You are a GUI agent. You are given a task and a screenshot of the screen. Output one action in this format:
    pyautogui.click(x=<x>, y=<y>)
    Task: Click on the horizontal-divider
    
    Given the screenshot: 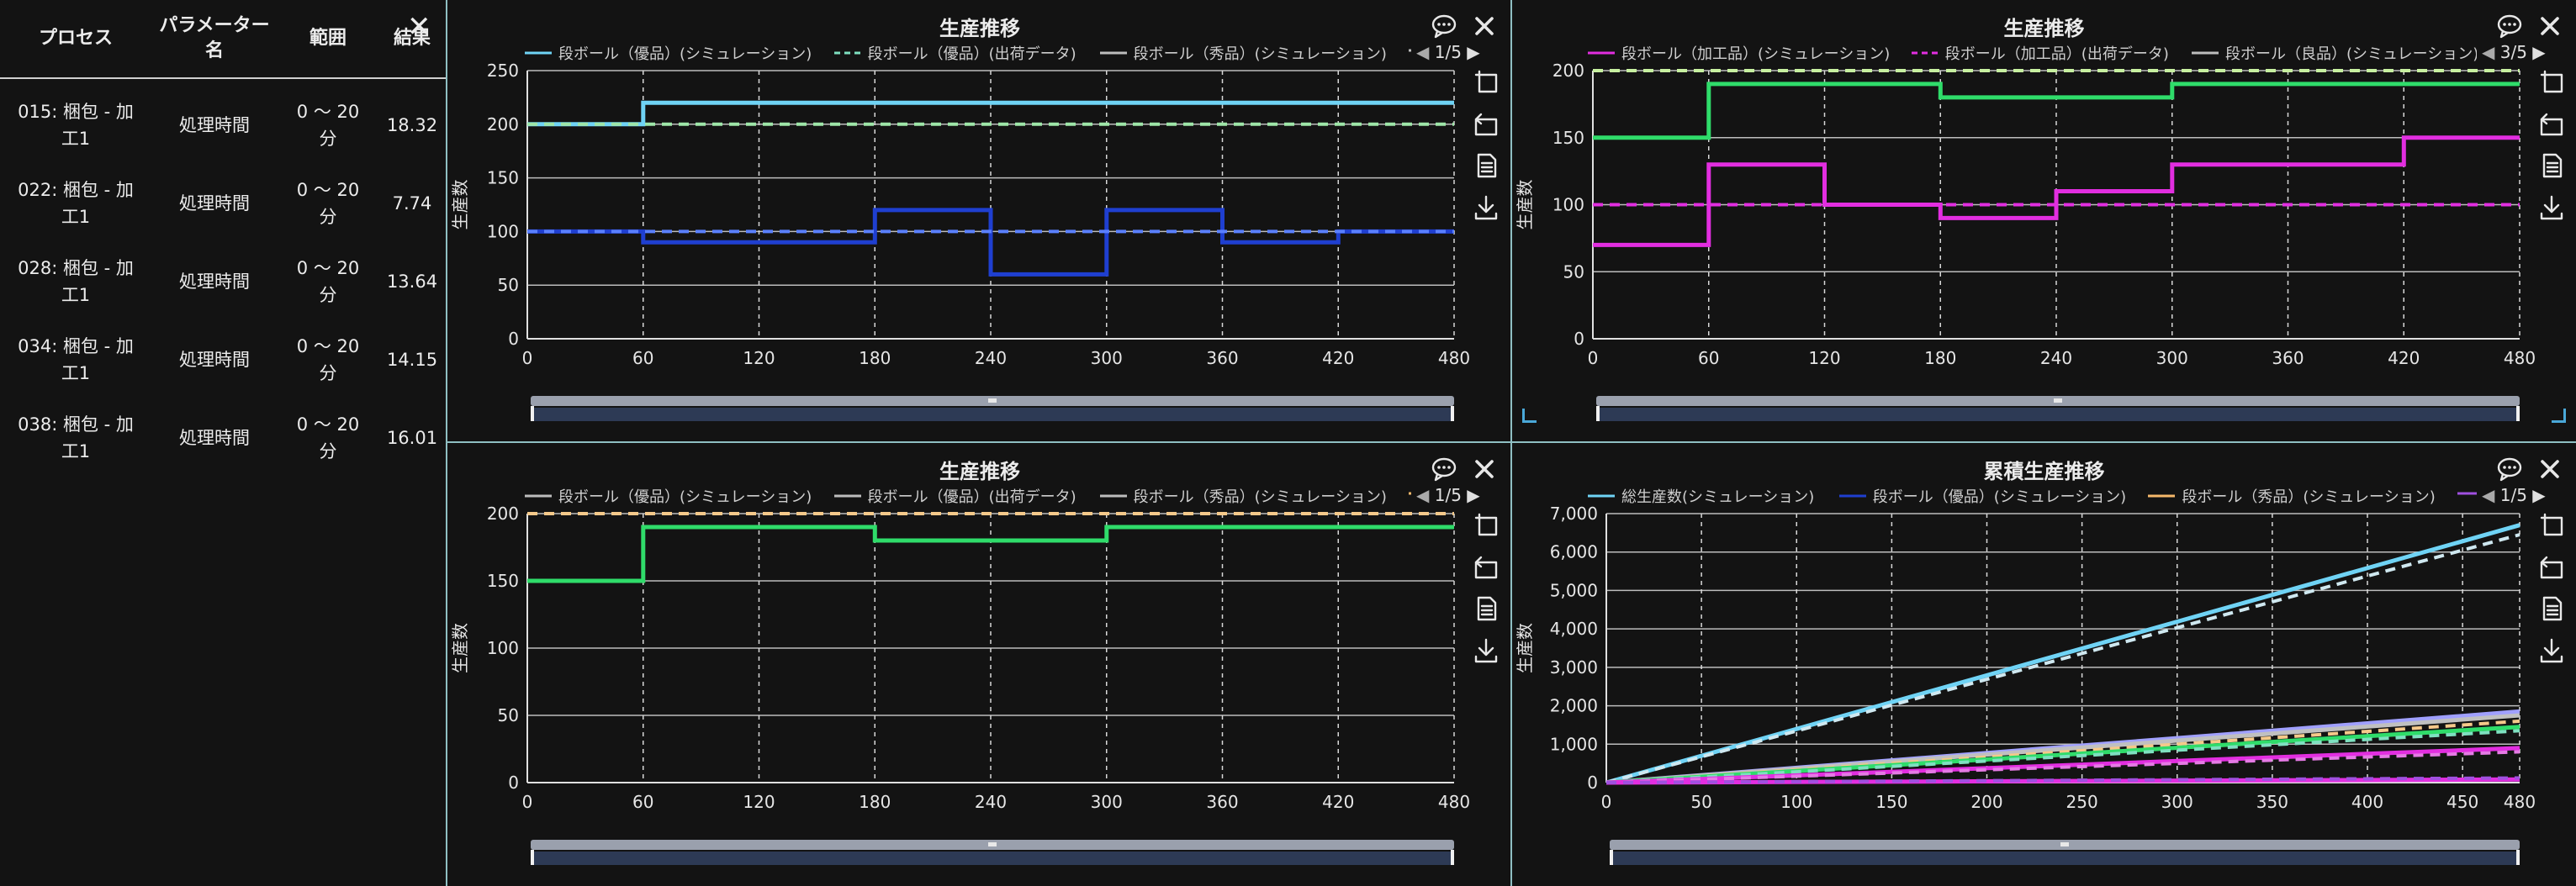 What is the action you would take?
    pyautogui.click(x=1511, y=442)
    